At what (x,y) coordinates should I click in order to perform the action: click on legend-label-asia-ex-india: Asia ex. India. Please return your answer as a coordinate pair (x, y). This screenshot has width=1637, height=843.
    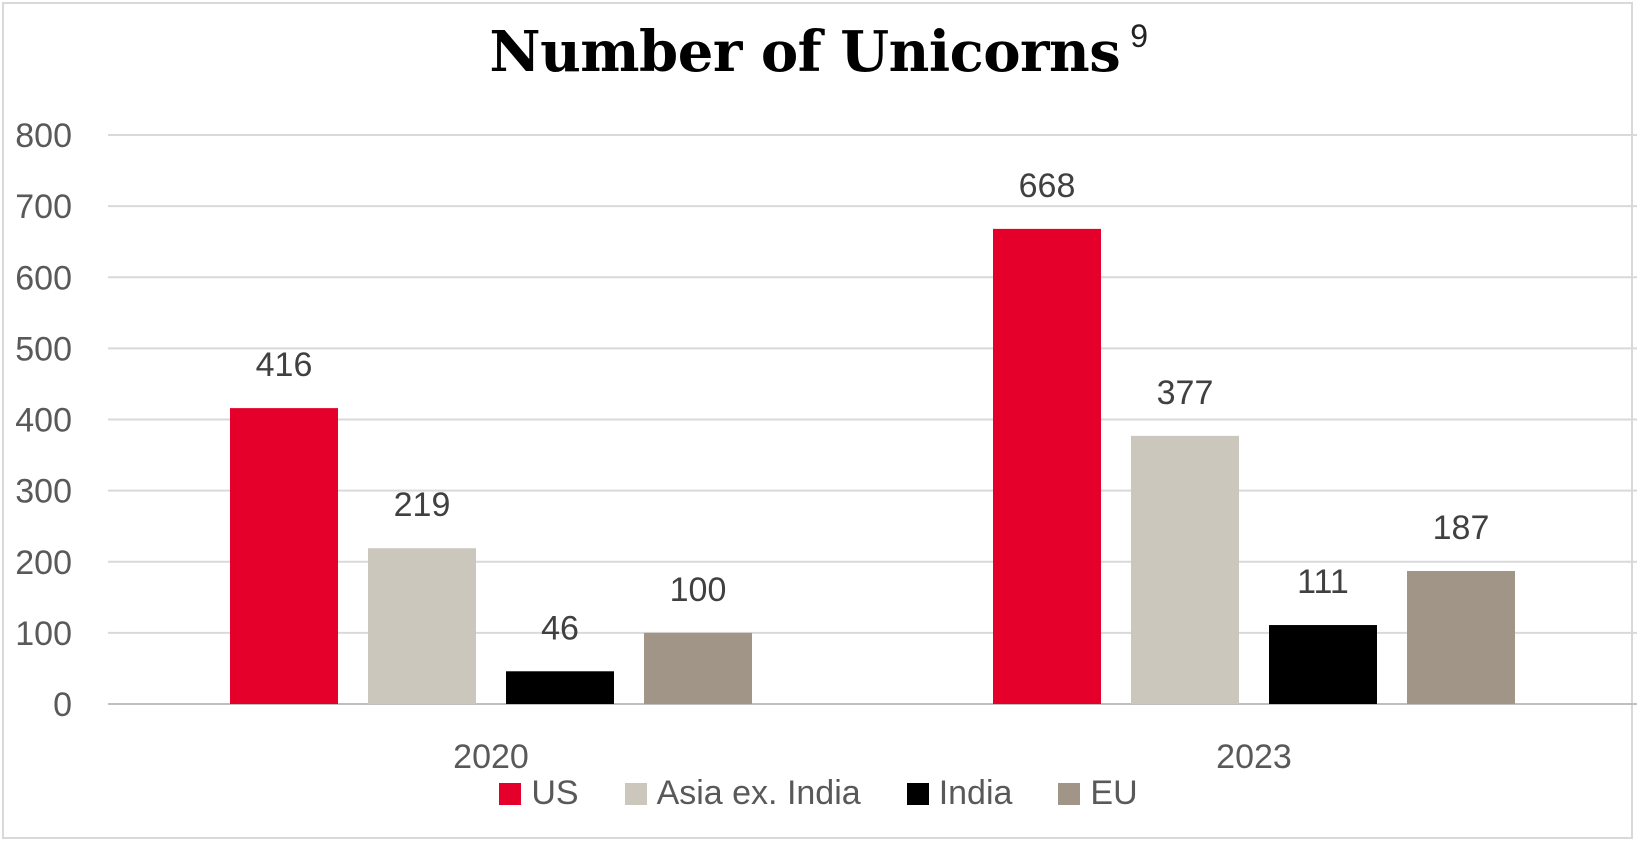
    Looking at the image, I should click on (758, 793).